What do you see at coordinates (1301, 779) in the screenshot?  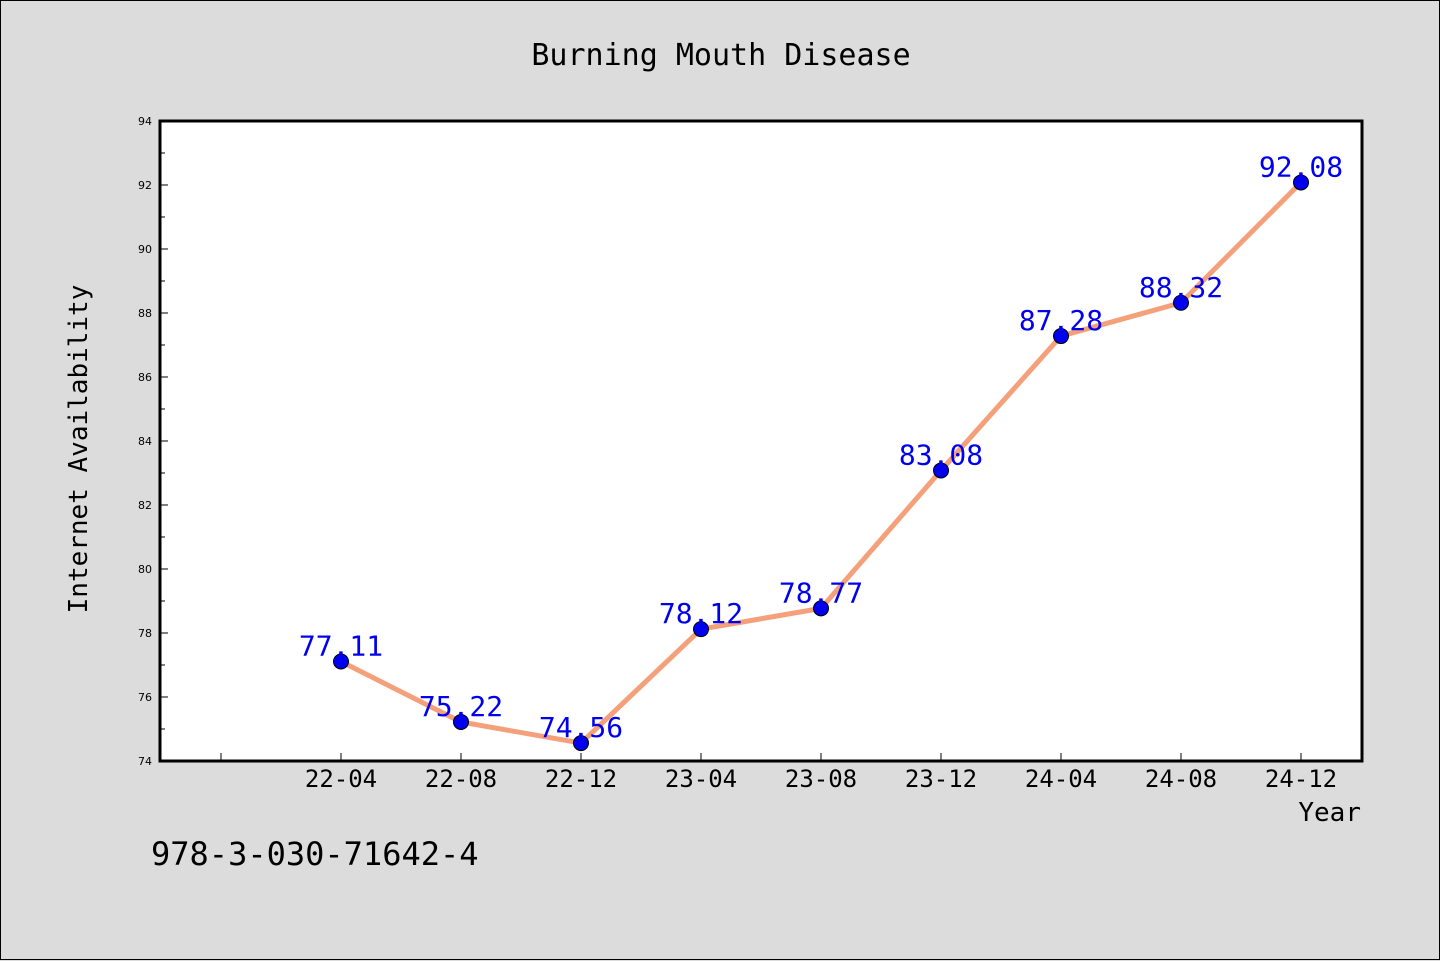 I see `x-tick-label: 24-12` at bounding box center [1301, 779].